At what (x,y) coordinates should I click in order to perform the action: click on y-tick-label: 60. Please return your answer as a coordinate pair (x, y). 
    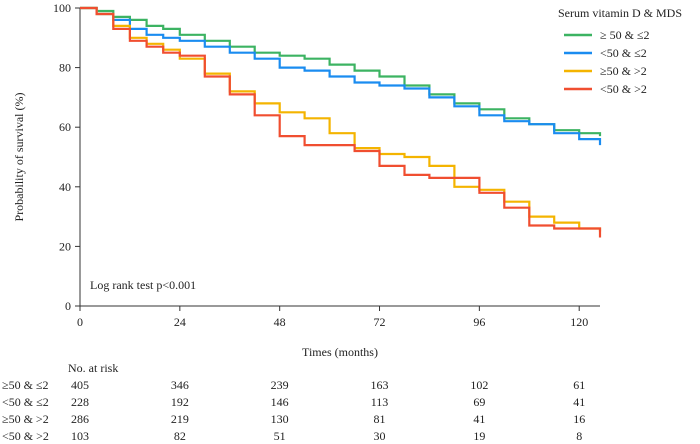
    Looking at the image, I should click on (65, 127).